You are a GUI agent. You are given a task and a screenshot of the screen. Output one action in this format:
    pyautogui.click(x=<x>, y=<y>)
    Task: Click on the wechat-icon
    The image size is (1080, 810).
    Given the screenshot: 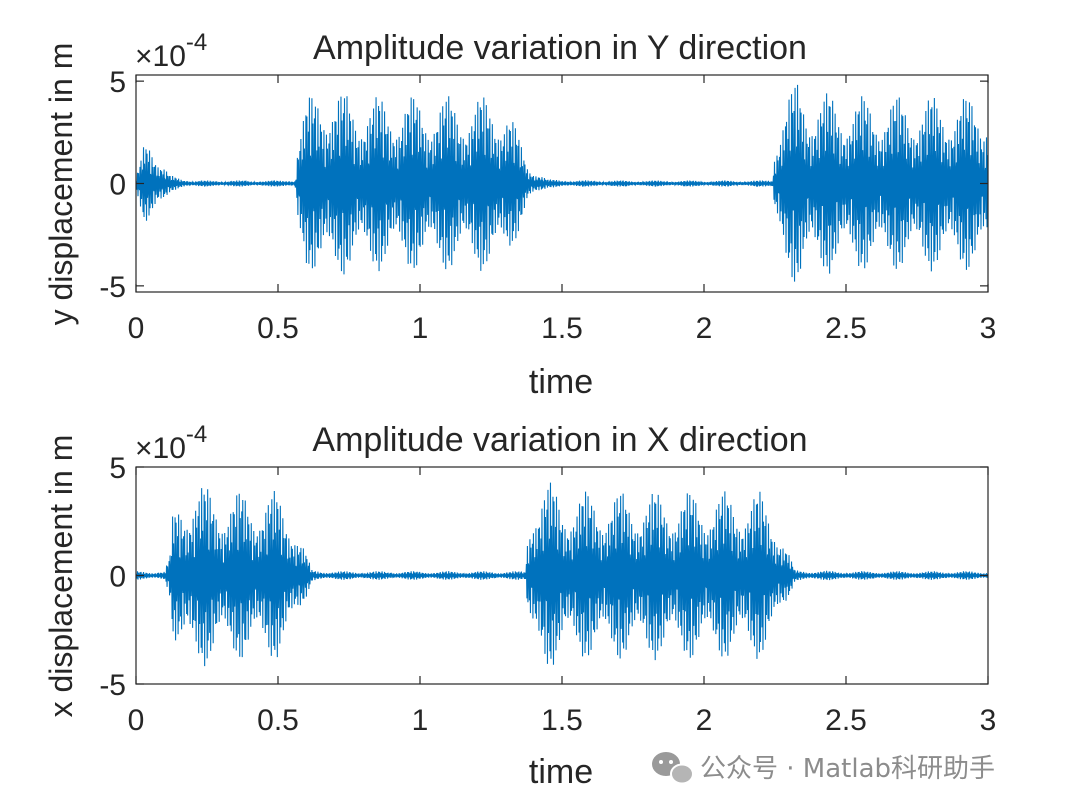 What is the action you would take?
    pyautogui.click(x=673, y=768)
    